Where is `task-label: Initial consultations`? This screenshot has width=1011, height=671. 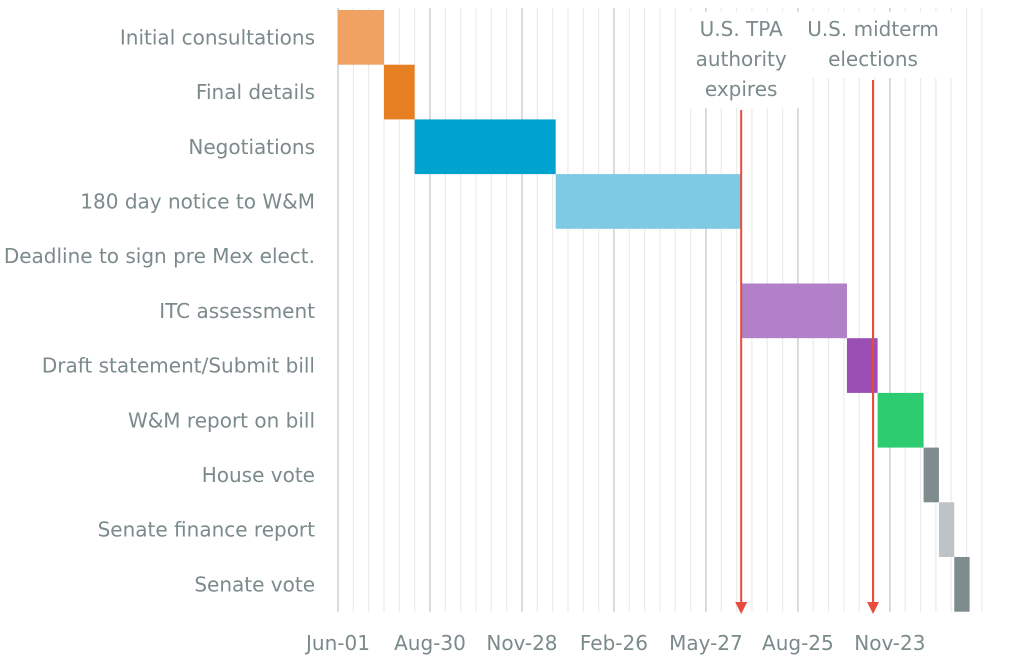 task-label: Initial consultations is located at coordinates (217, 37).